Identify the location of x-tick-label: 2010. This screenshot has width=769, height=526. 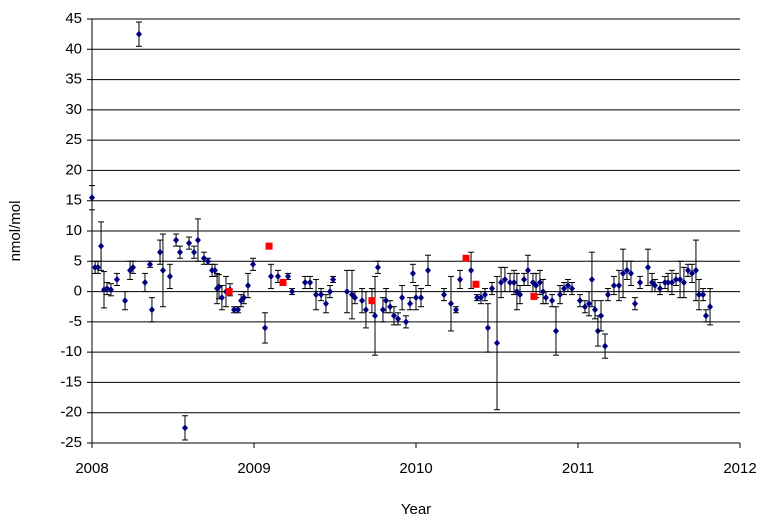
(415, 468).